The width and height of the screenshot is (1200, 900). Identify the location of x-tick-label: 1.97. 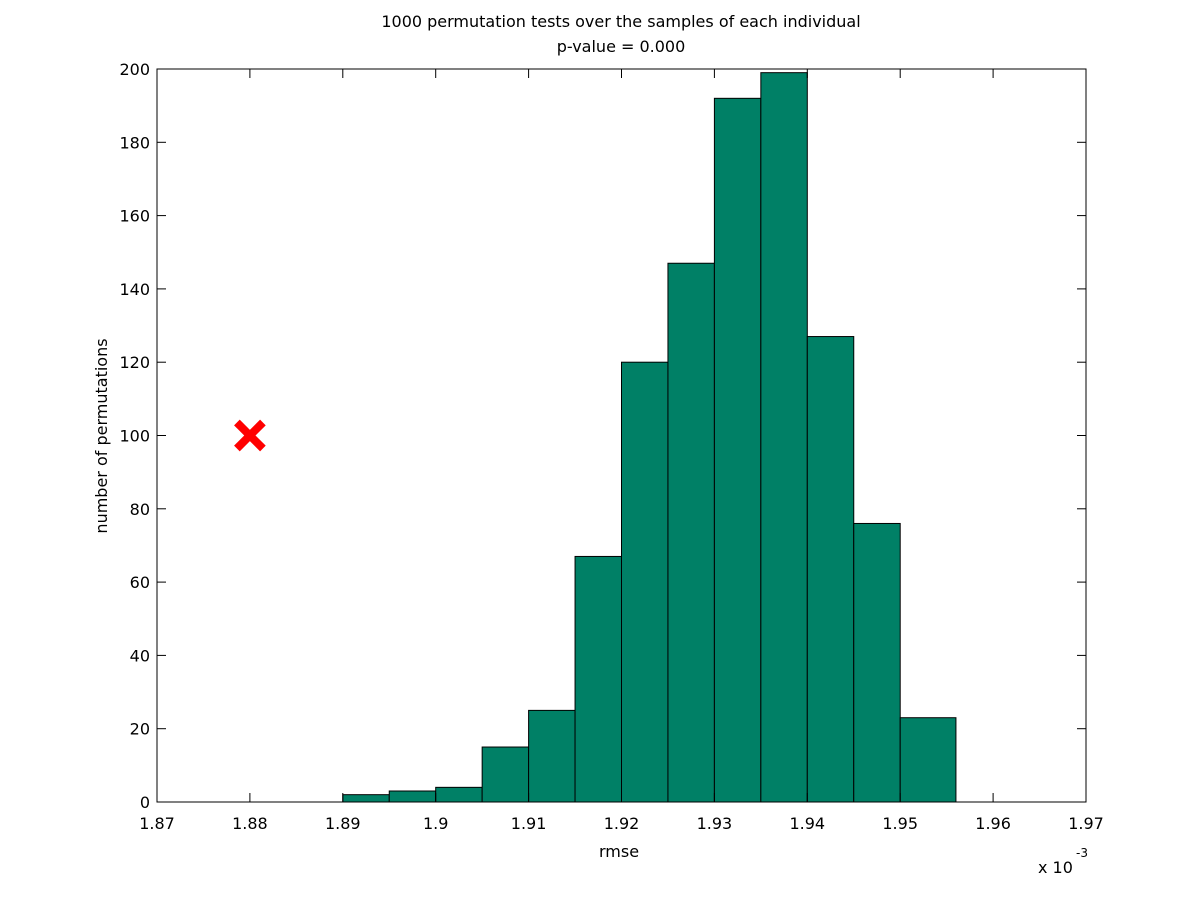
(1086, 823).